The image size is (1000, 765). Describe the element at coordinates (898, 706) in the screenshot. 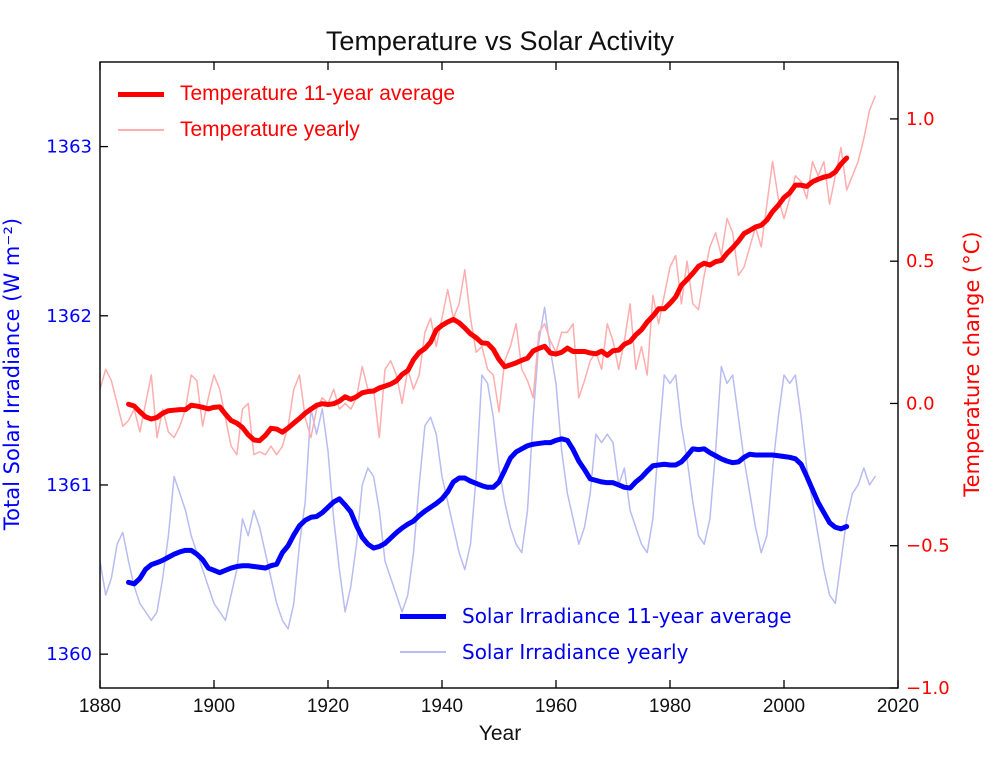

I see `x-tick-label-2020: 2020` at that location.